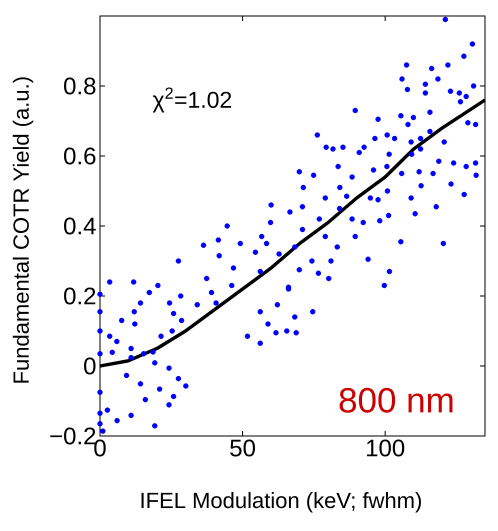 The width and height of the screenshot is (498, 531). I want to click on x-axis-title: IFEL Modulation (keV; fwhm), so click(281, 502).